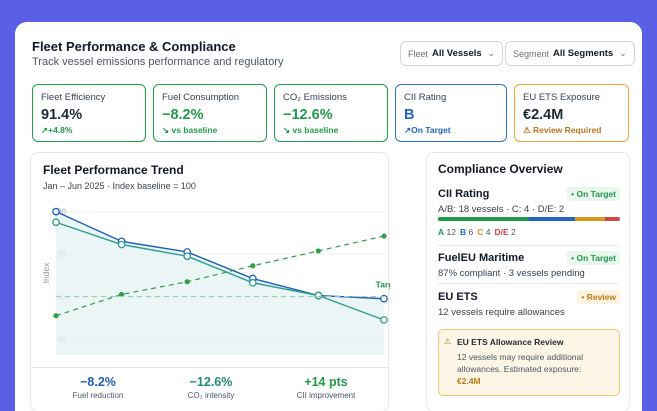 The image size is (657, 411). What do you see at coordinates (308, 115) in the screenshot?
I see `kpi-value: −12.6%` at bounding box center [308, 115].